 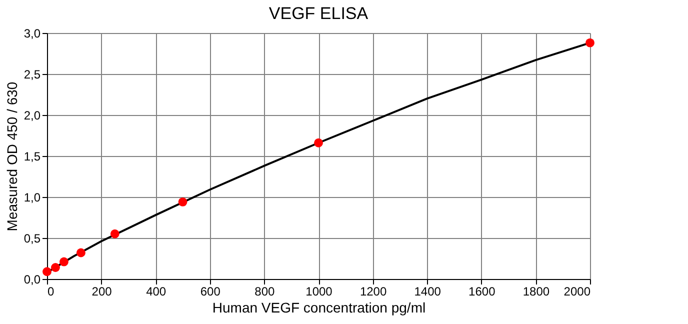 I want to click on y-tick-label: 1,5, so click(x=32, y=157).